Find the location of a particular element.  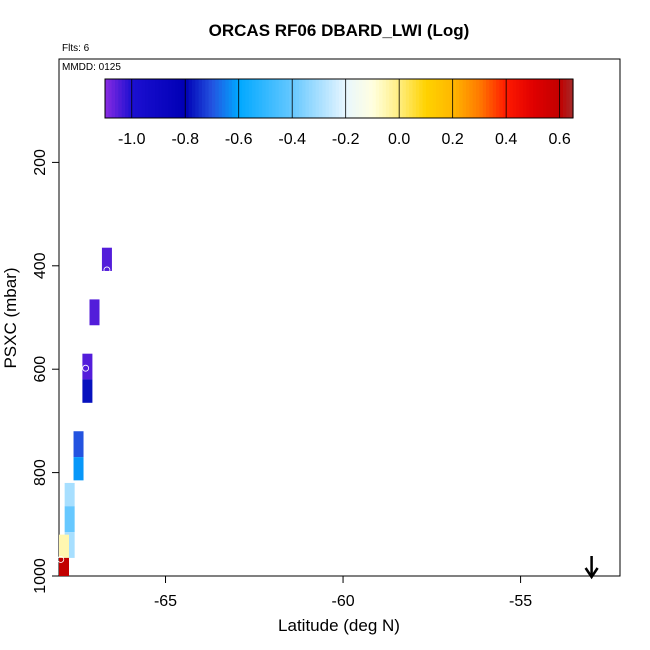

y-axis: 200 400 600 800 1000 is located at coordinates (45, 371).